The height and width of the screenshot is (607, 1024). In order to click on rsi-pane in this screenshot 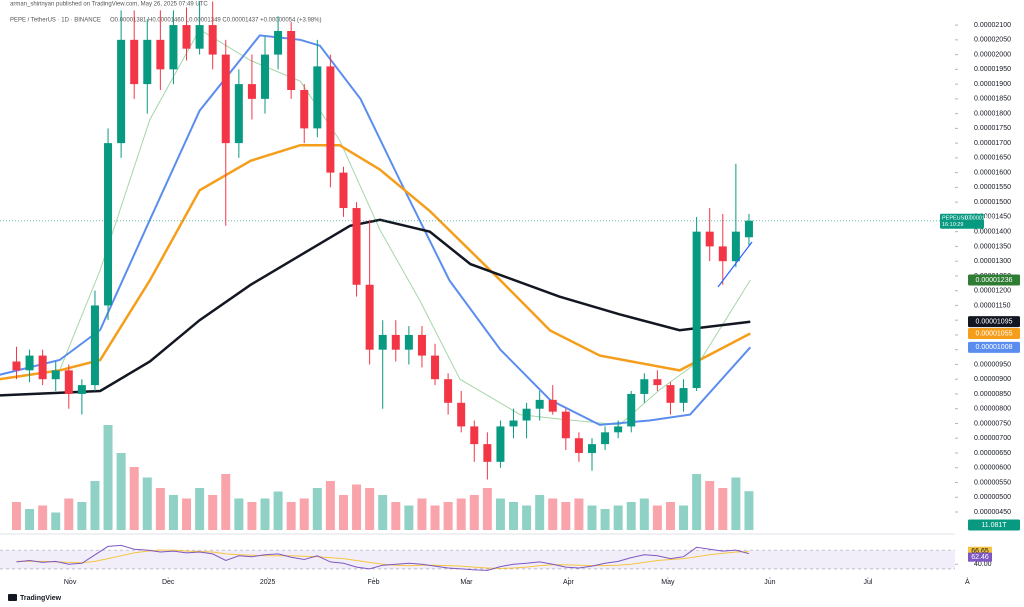, I will do `click(477, 557)`.